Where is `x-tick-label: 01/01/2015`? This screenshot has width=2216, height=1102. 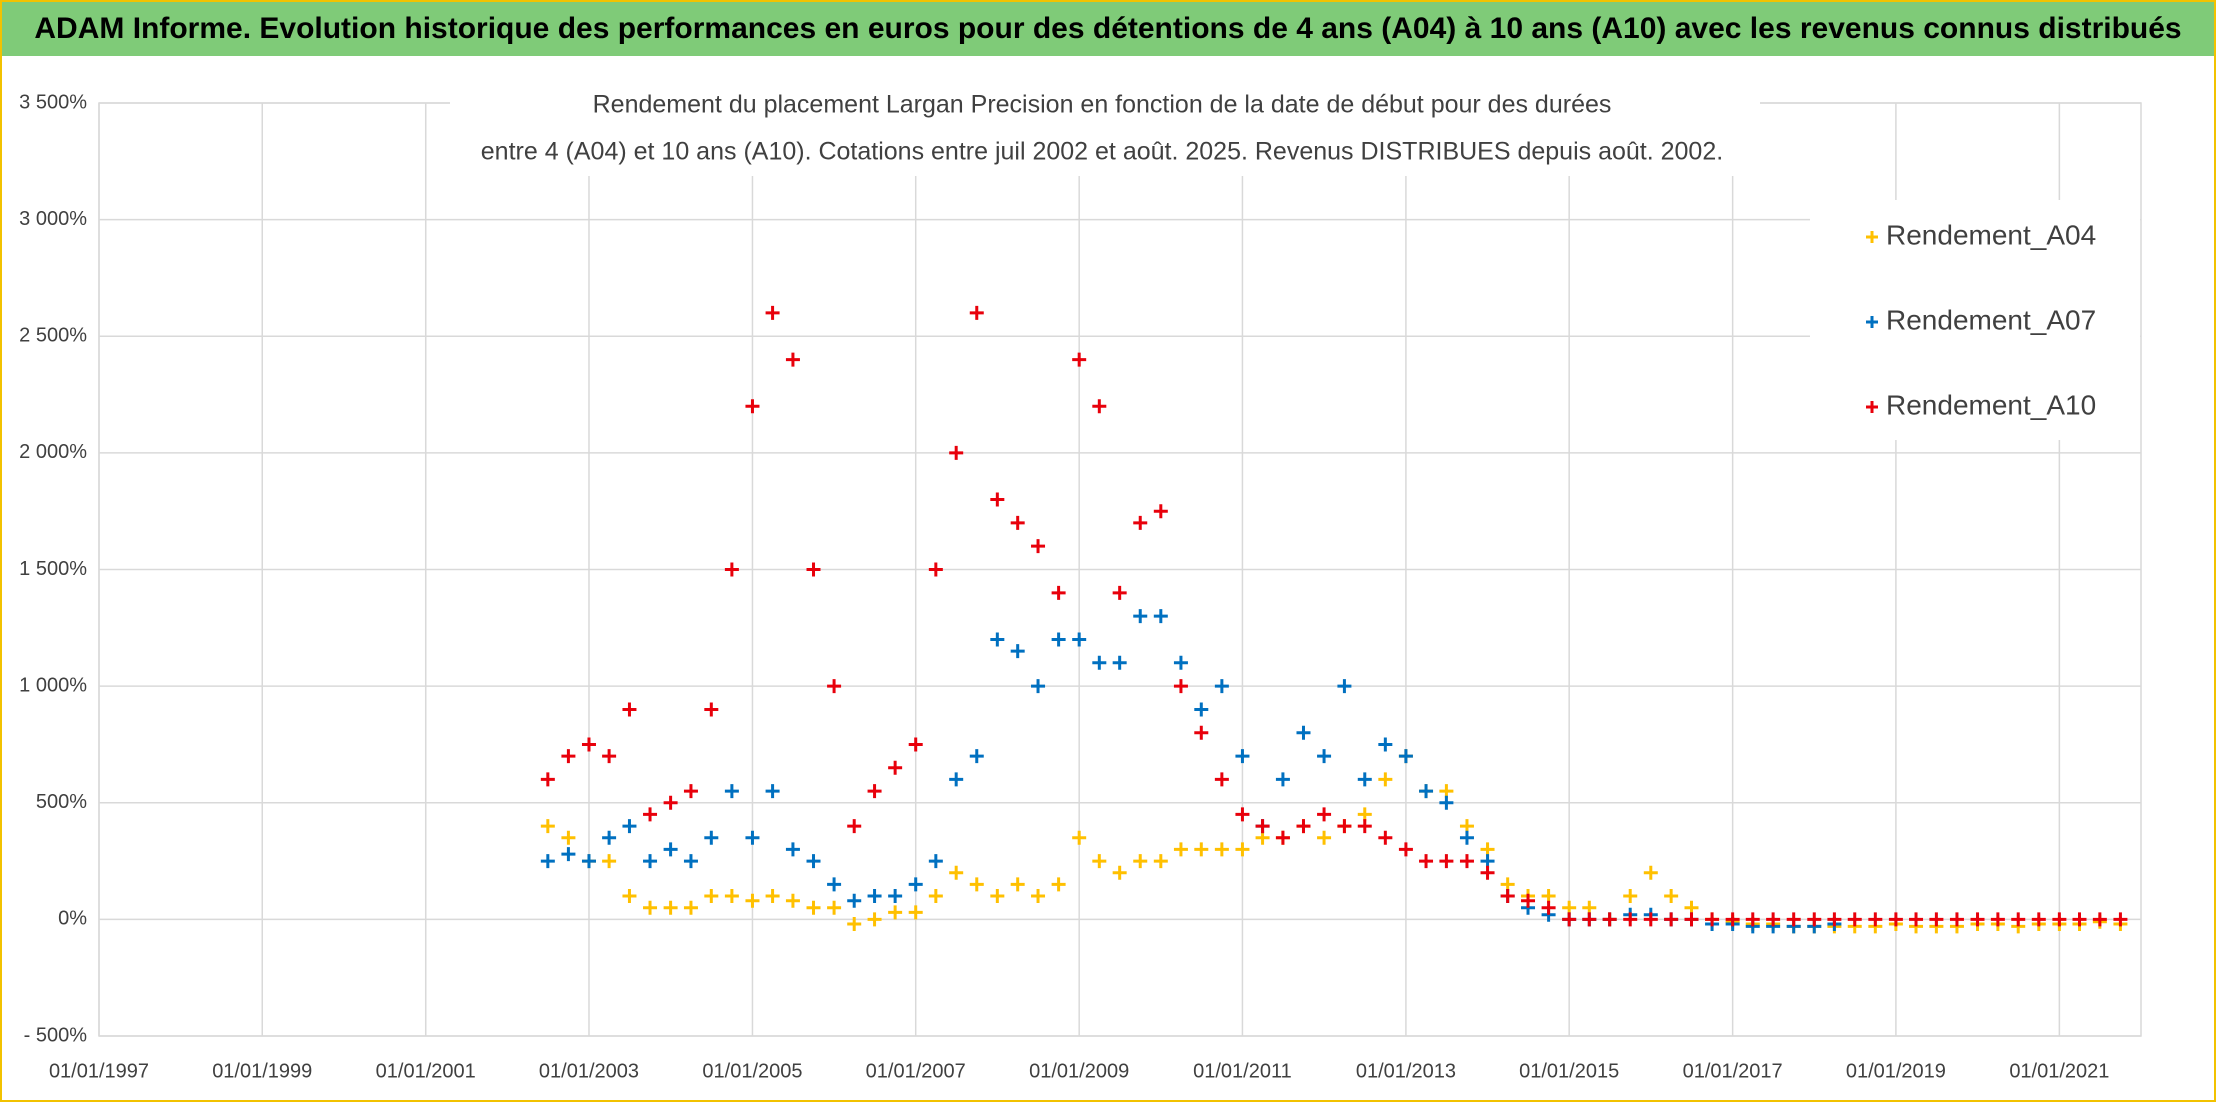 x-tick-label: 01/01/2015 is located at coordinates (1569, 1071).